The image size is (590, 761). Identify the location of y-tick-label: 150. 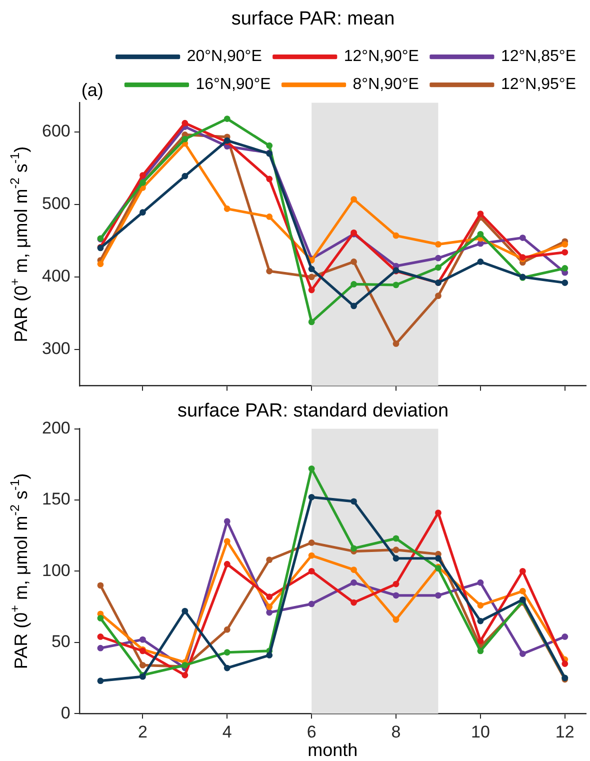
(56, 499).